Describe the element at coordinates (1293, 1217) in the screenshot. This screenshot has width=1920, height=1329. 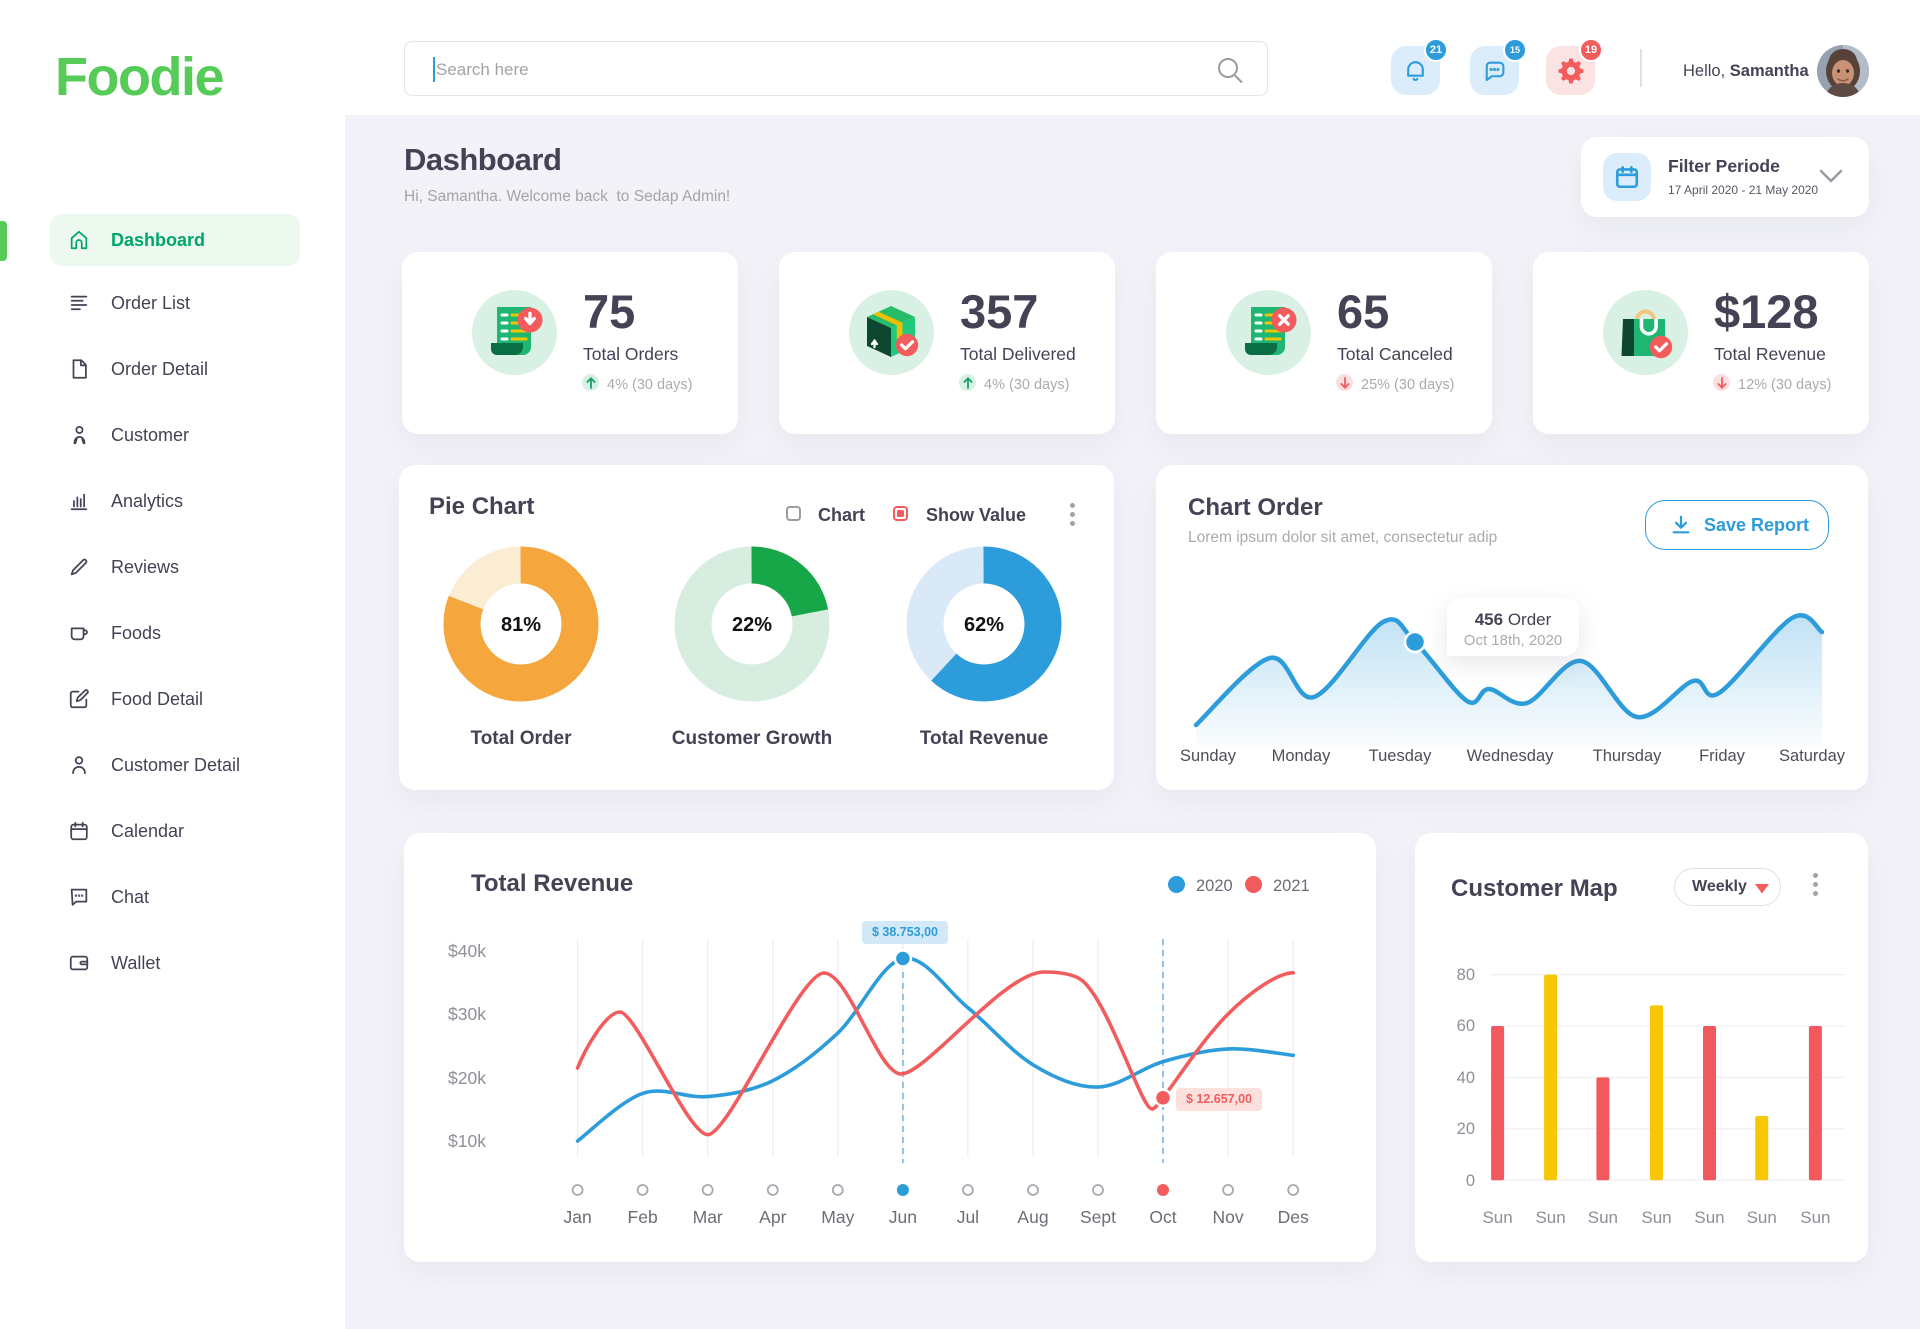
I see `svg-text: Des` at that location.